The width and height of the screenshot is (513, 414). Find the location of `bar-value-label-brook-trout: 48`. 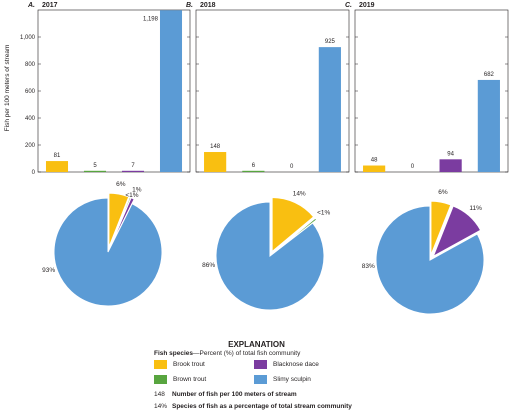

bar-value-label-brook-trout: 48 is located at coordinates (374, 161).